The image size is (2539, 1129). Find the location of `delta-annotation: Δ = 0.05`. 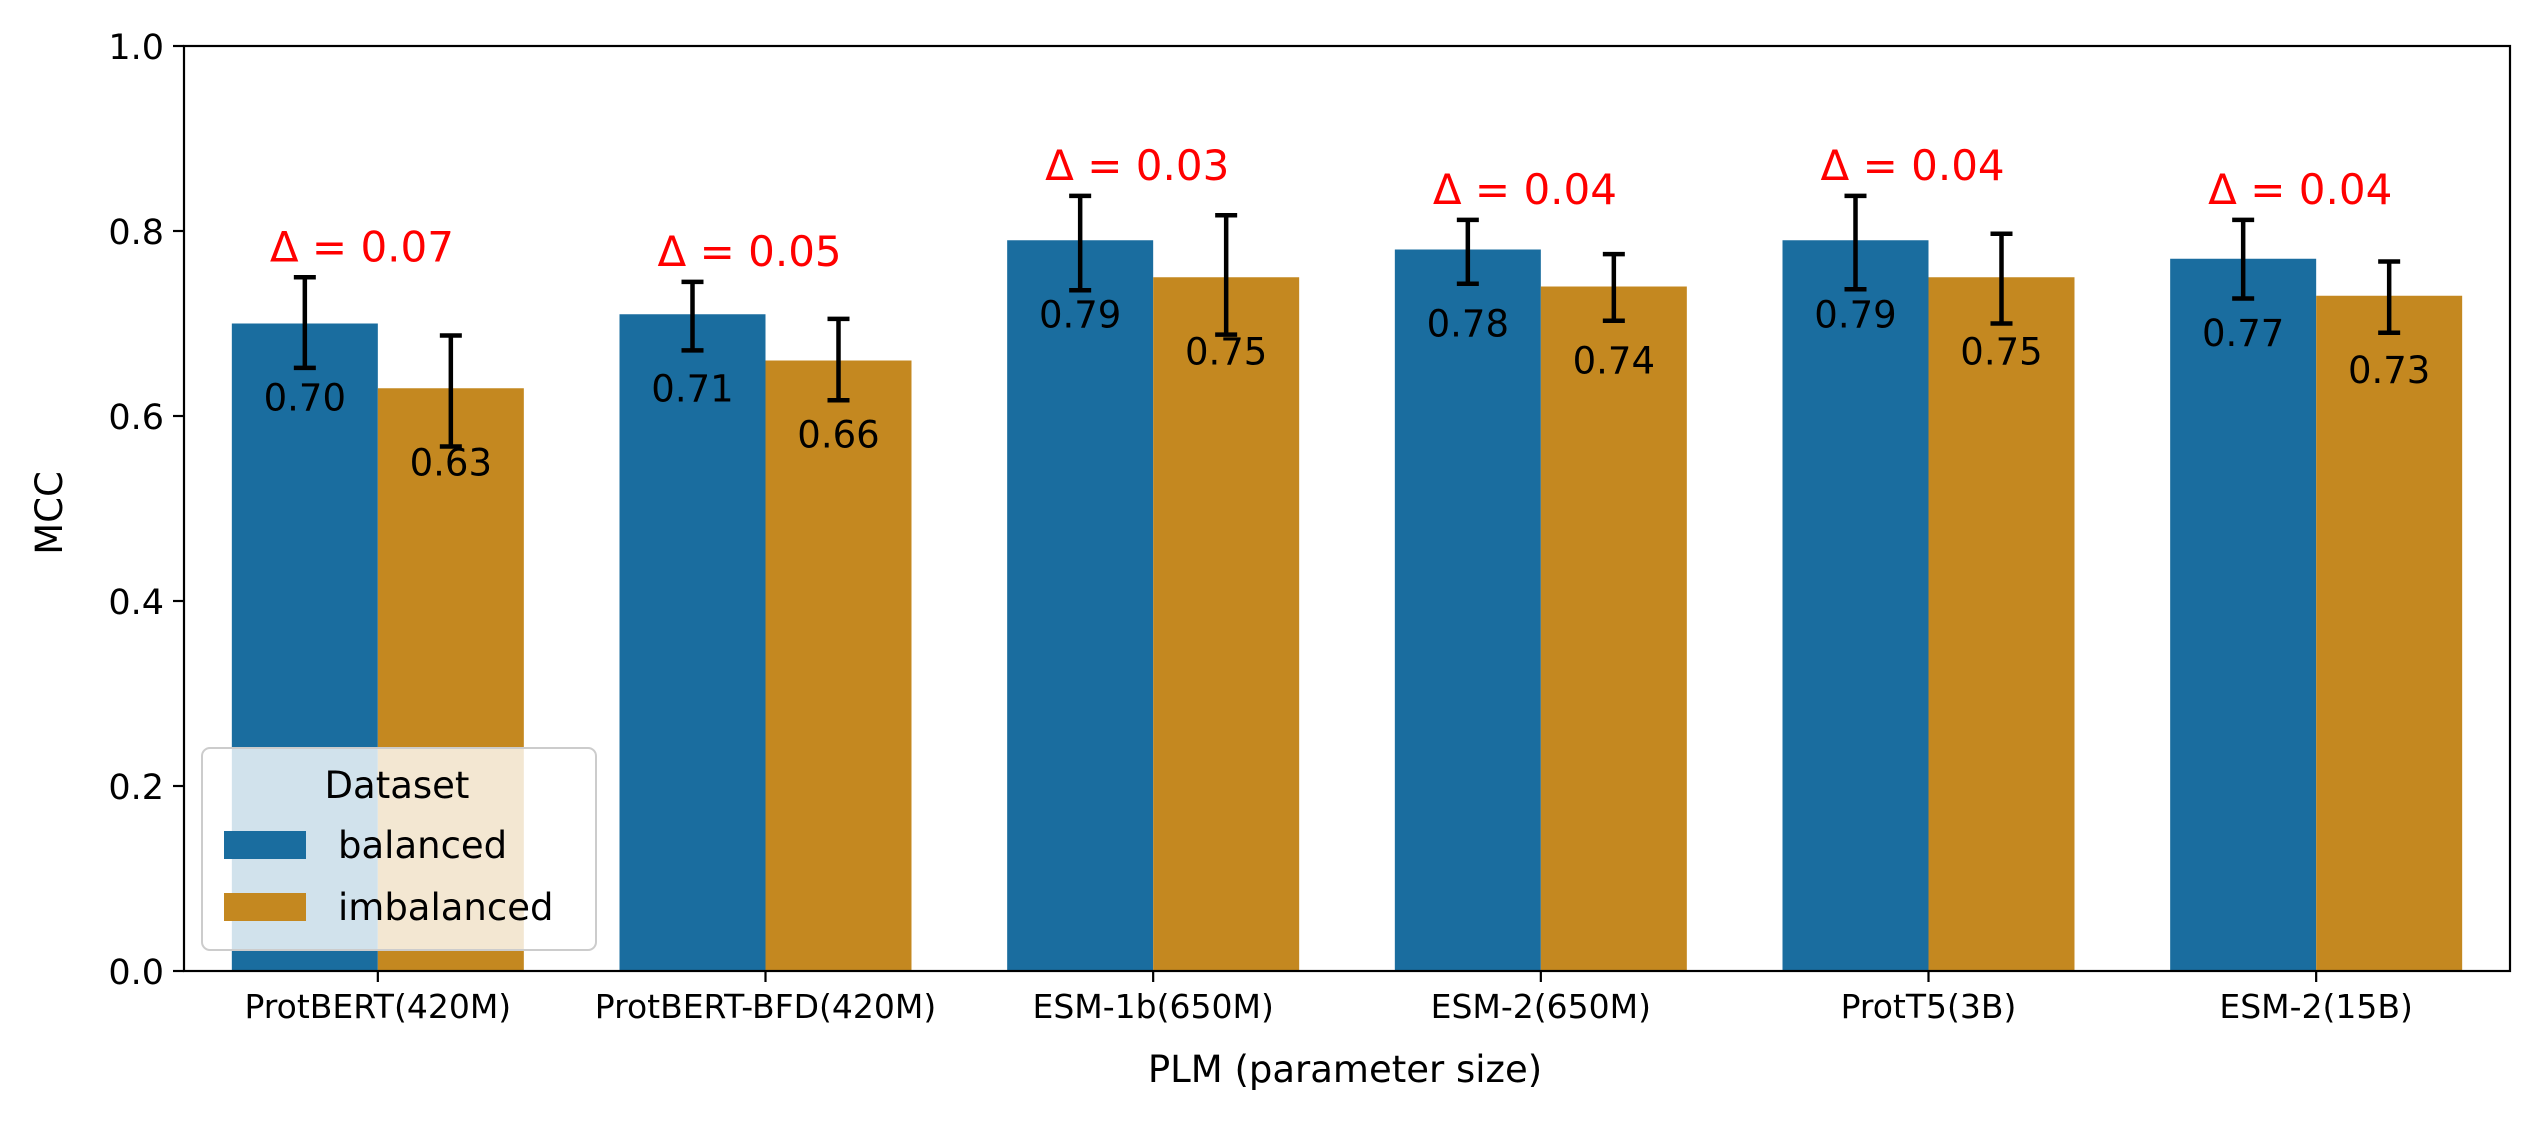

delta-annotation: Δ = 0.05 is located at coordinates (750, 251).